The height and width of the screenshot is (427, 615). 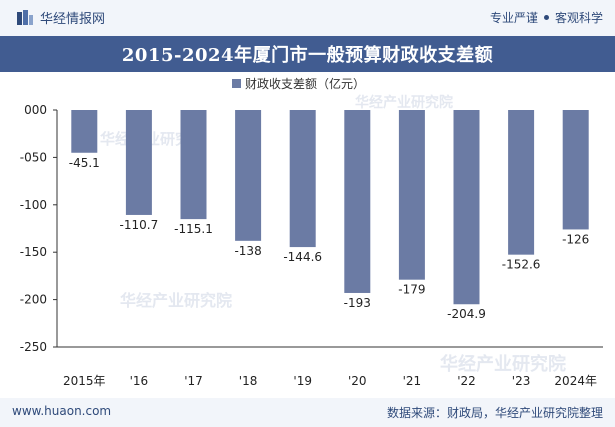 What do you see at coordinates (35, 110) in the screenshot?
I see `y-tick-label: 000` at bounding box center [35, 110].